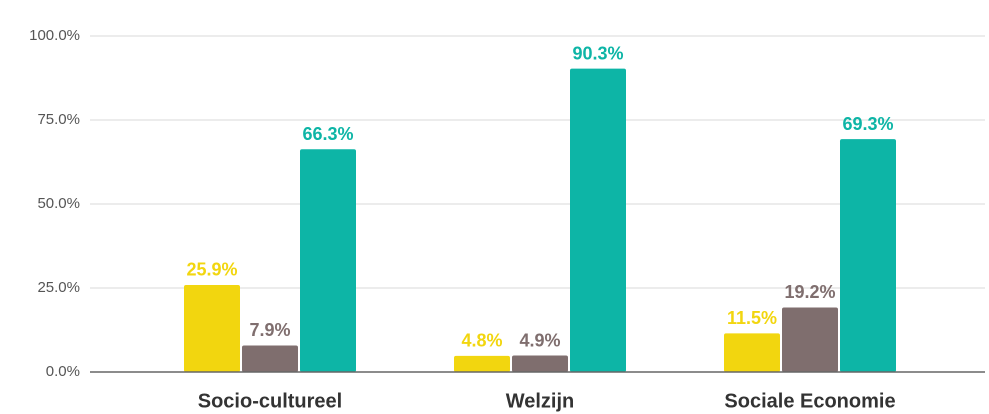  What do you see at coordinates (54, 35) in the screenshot?
I see `y-tick-label: 100.0%` at bounding box center [54, 35].